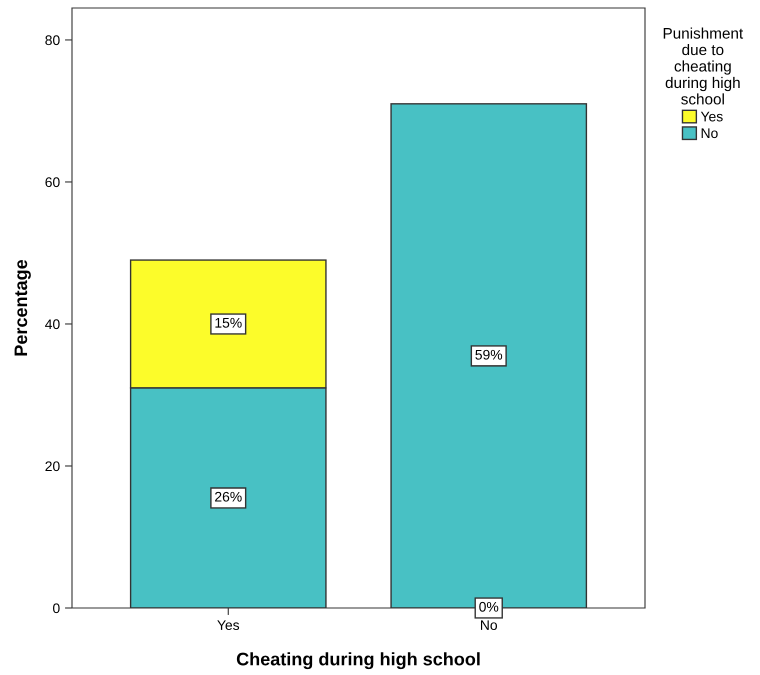  What do you see at coordinates (710, 133) in the screenshot?
I see `legend-label: No` at bounding box center [710, 133].